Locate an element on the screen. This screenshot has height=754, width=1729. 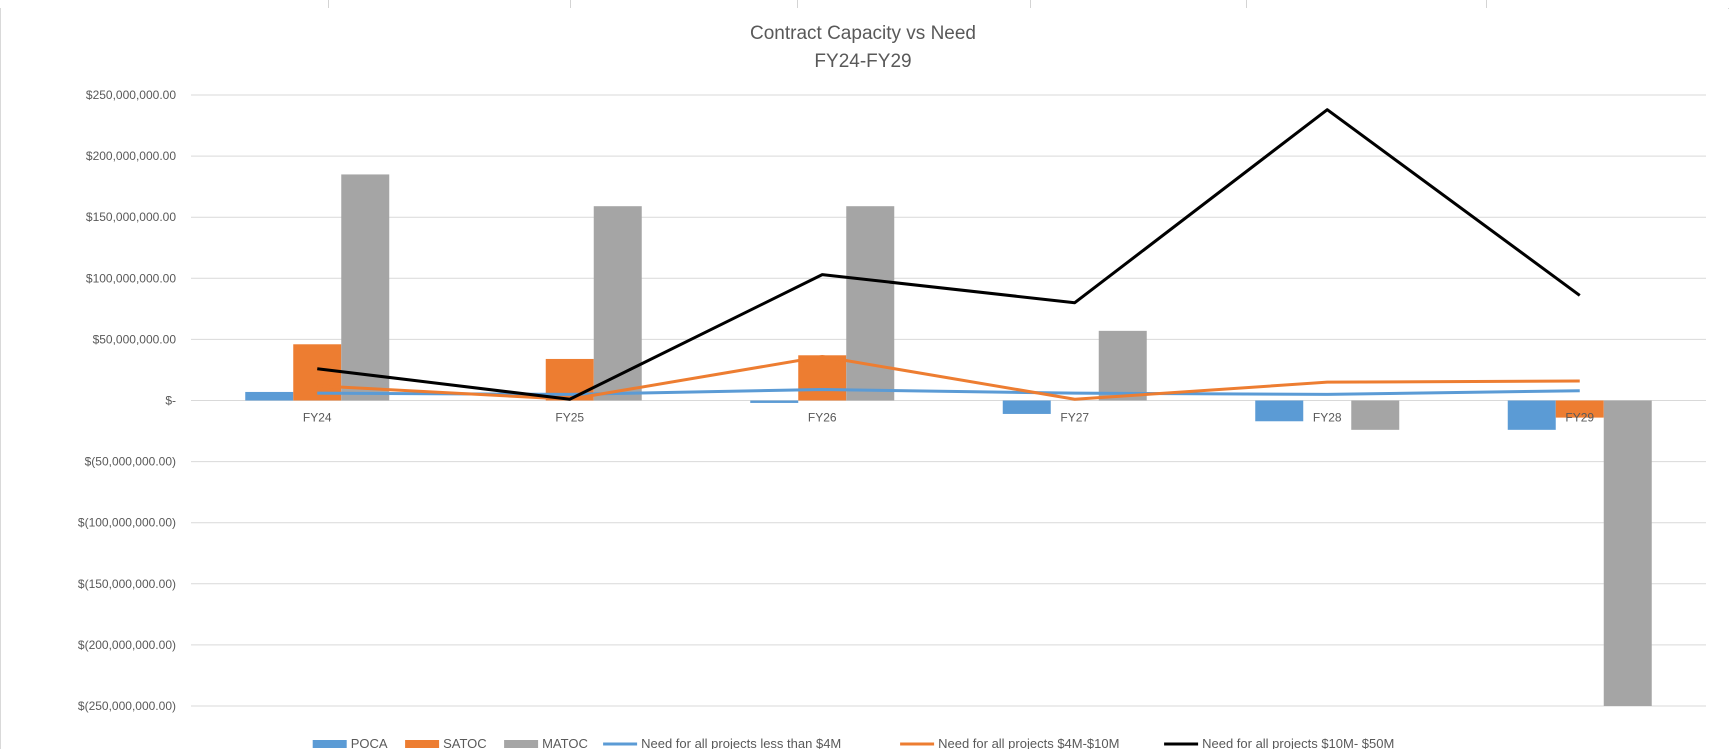
legend-item: SATOC is located at coordinates (446, 743).